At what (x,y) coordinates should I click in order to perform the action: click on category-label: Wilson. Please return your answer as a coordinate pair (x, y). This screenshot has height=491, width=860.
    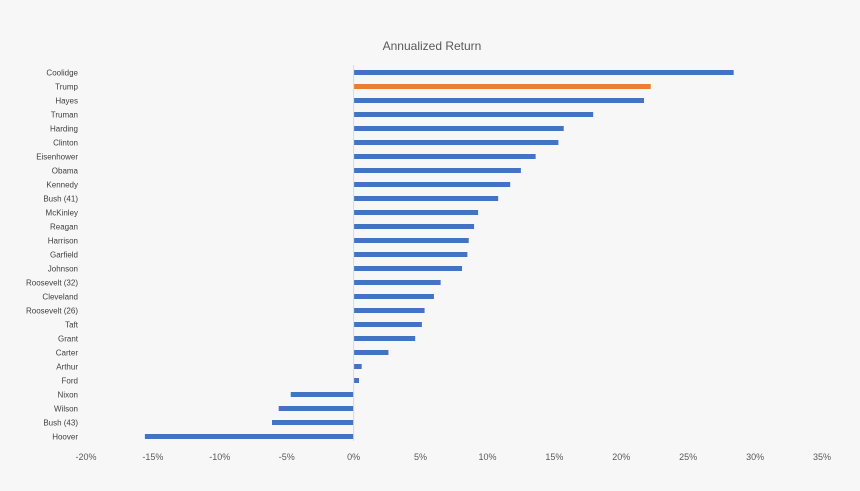
    Looking at the image, I should click on (66, 409).